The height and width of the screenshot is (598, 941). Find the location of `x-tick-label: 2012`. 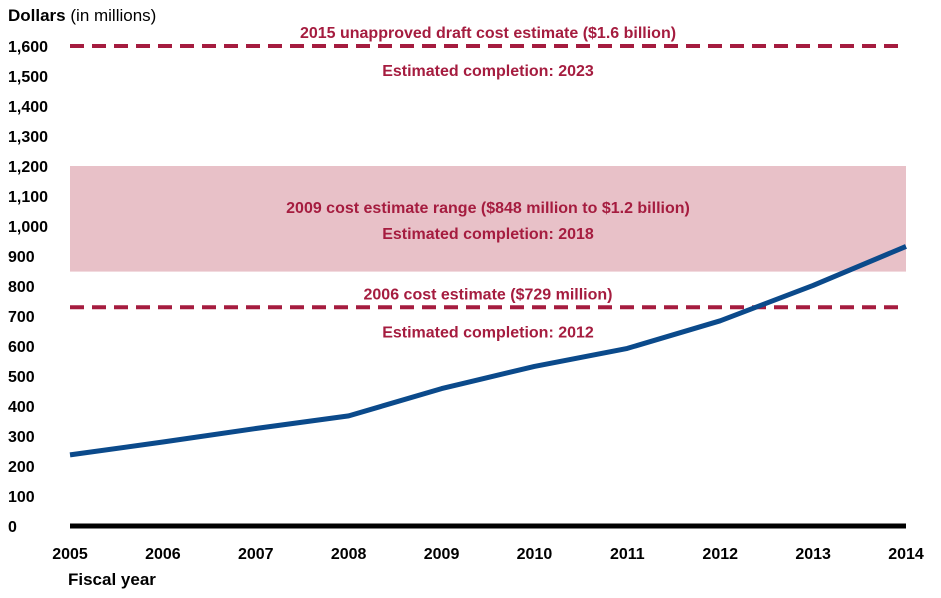

x-tick-label: 2012 is located at coordinates (720, 554).